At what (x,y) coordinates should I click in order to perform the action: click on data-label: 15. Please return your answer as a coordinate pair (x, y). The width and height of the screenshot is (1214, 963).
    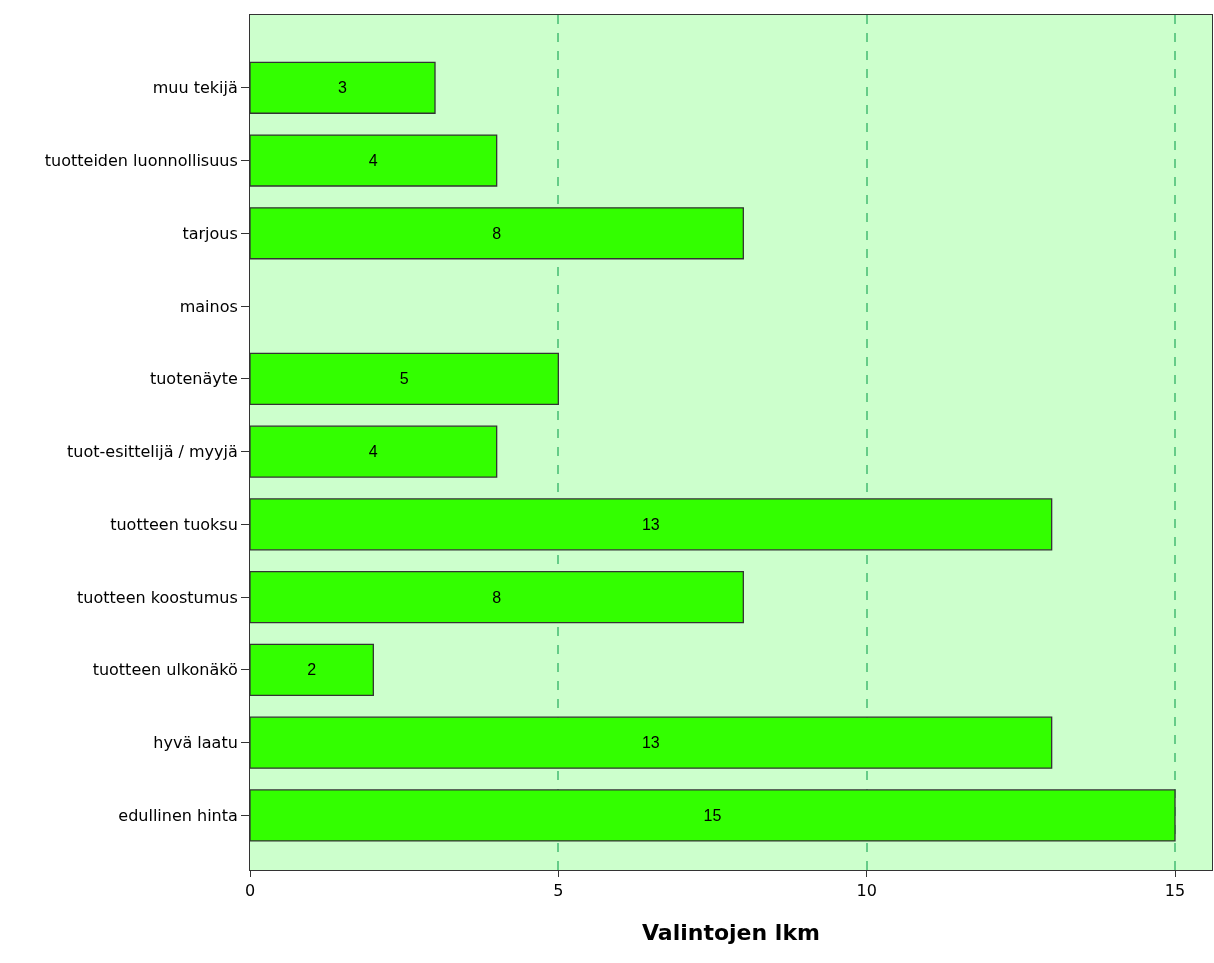
    Looking at the image, I should click on (712, 815).